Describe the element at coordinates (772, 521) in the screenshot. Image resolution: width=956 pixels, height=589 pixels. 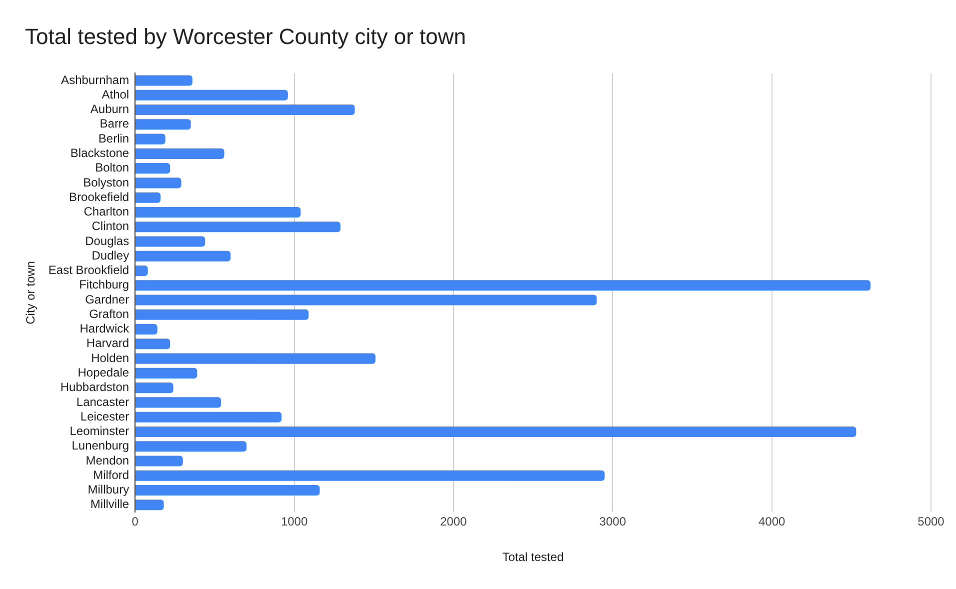
I see `x-tick-label: 4000` at that location.